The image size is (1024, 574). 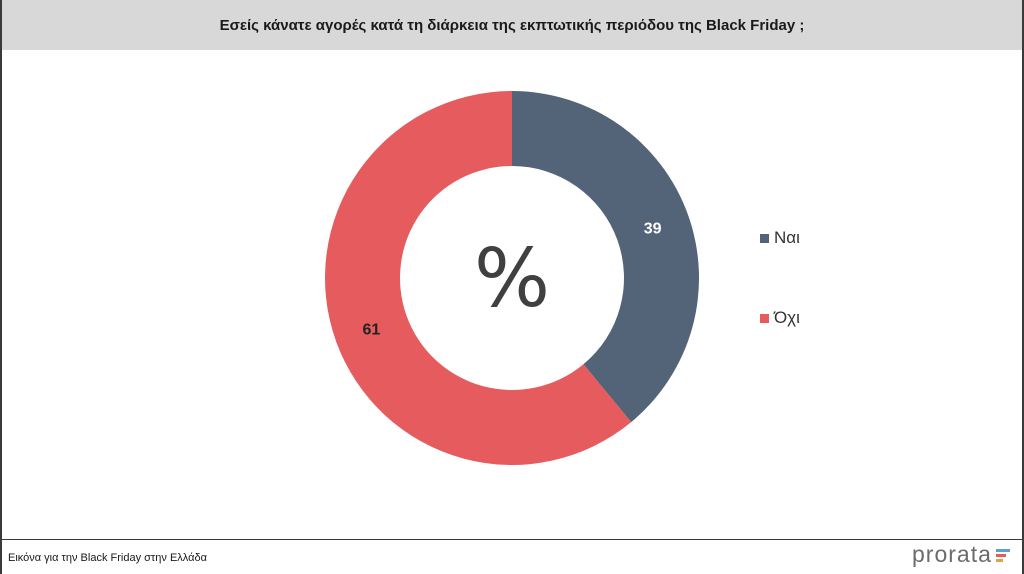 What do you see at coordinates (653, 228) in the screenshot?
I see `data-label-1: 39` at bounding box center [653, 228].